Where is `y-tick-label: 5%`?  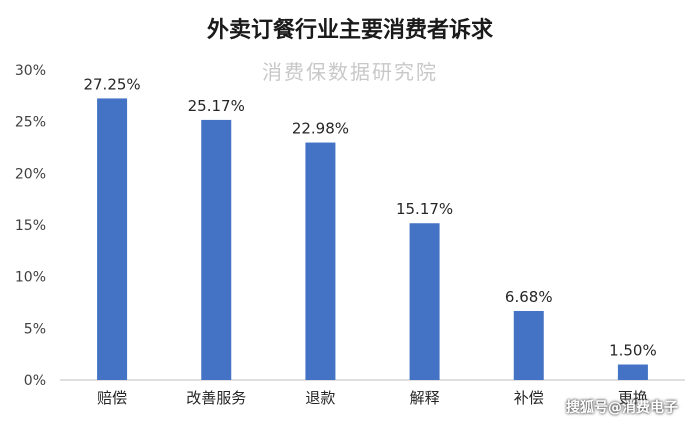
y-tick-label: 5% is located at coordinates (35, 329).